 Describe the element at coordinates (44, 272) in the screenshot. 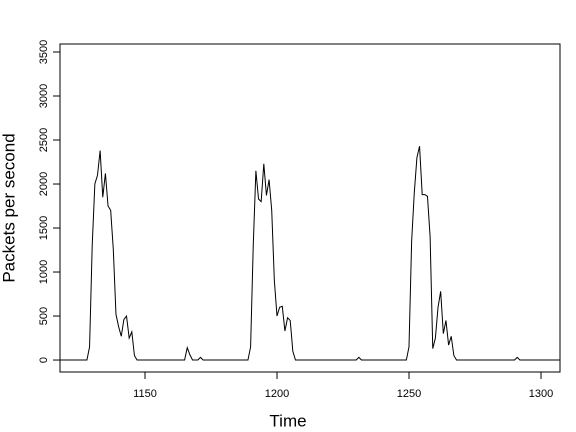

I see `y-tick-label: 1000` at that location.